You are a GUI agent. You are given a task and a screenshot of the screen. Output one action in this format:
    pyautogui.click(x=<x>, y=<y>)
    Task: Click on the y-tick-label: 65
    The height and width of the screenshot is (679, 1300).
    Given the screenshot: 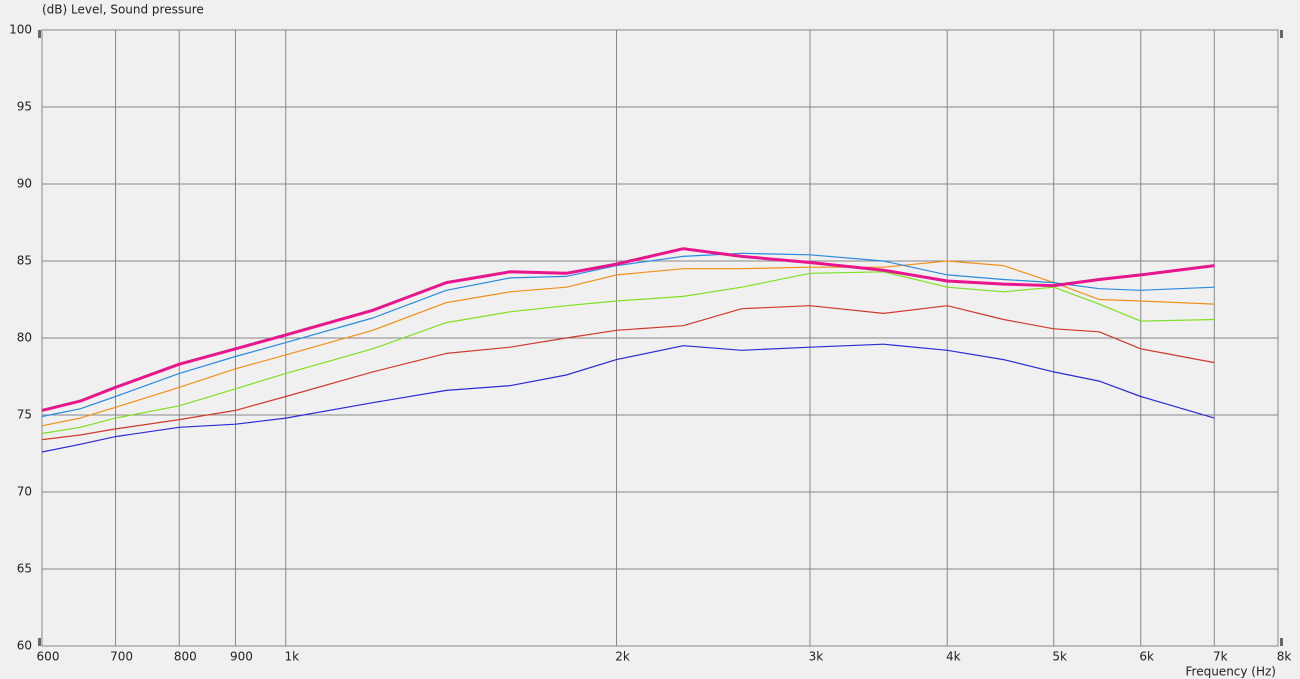 What is the action you would take?
    pyautogui.click(x=24, y=569)
    